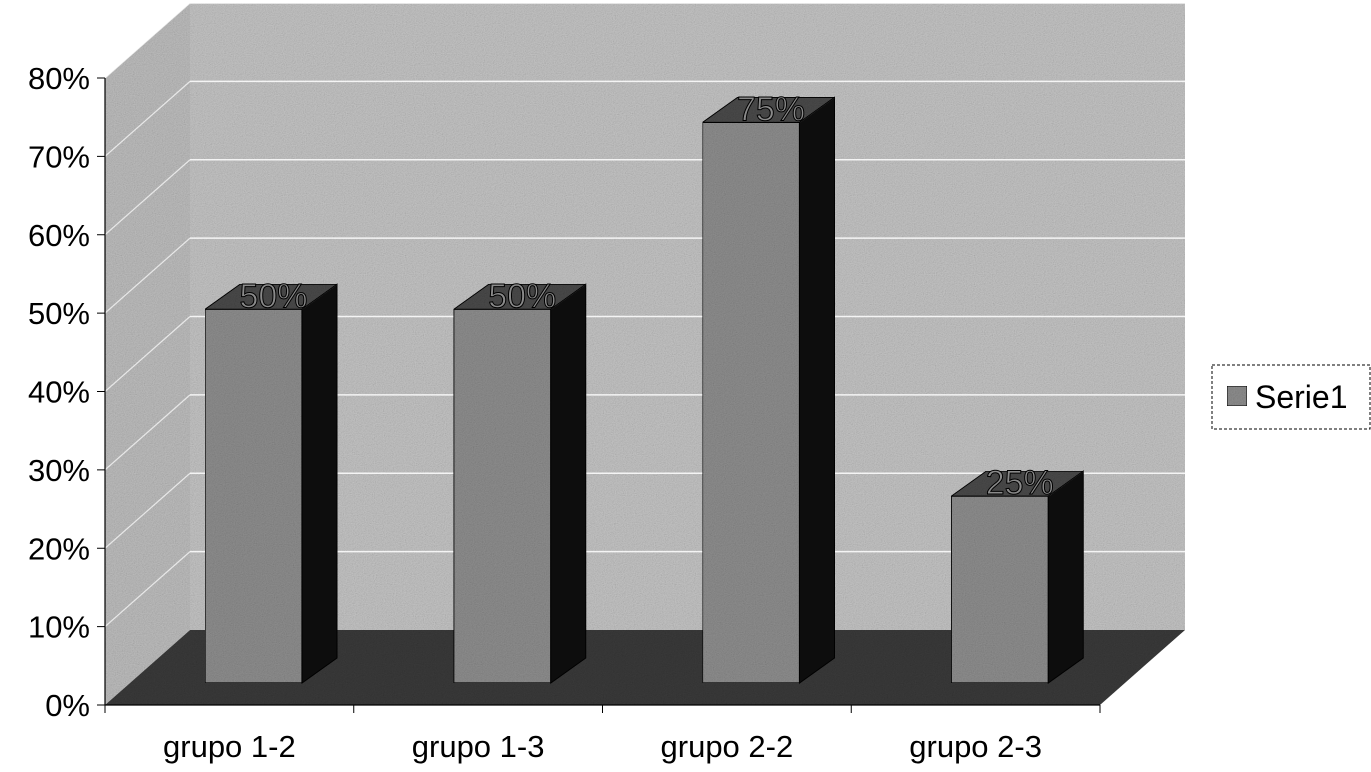  Describe the element at coordinates (59, 156) in the screenshot. I see `y-tick-label: 70%` at that location.